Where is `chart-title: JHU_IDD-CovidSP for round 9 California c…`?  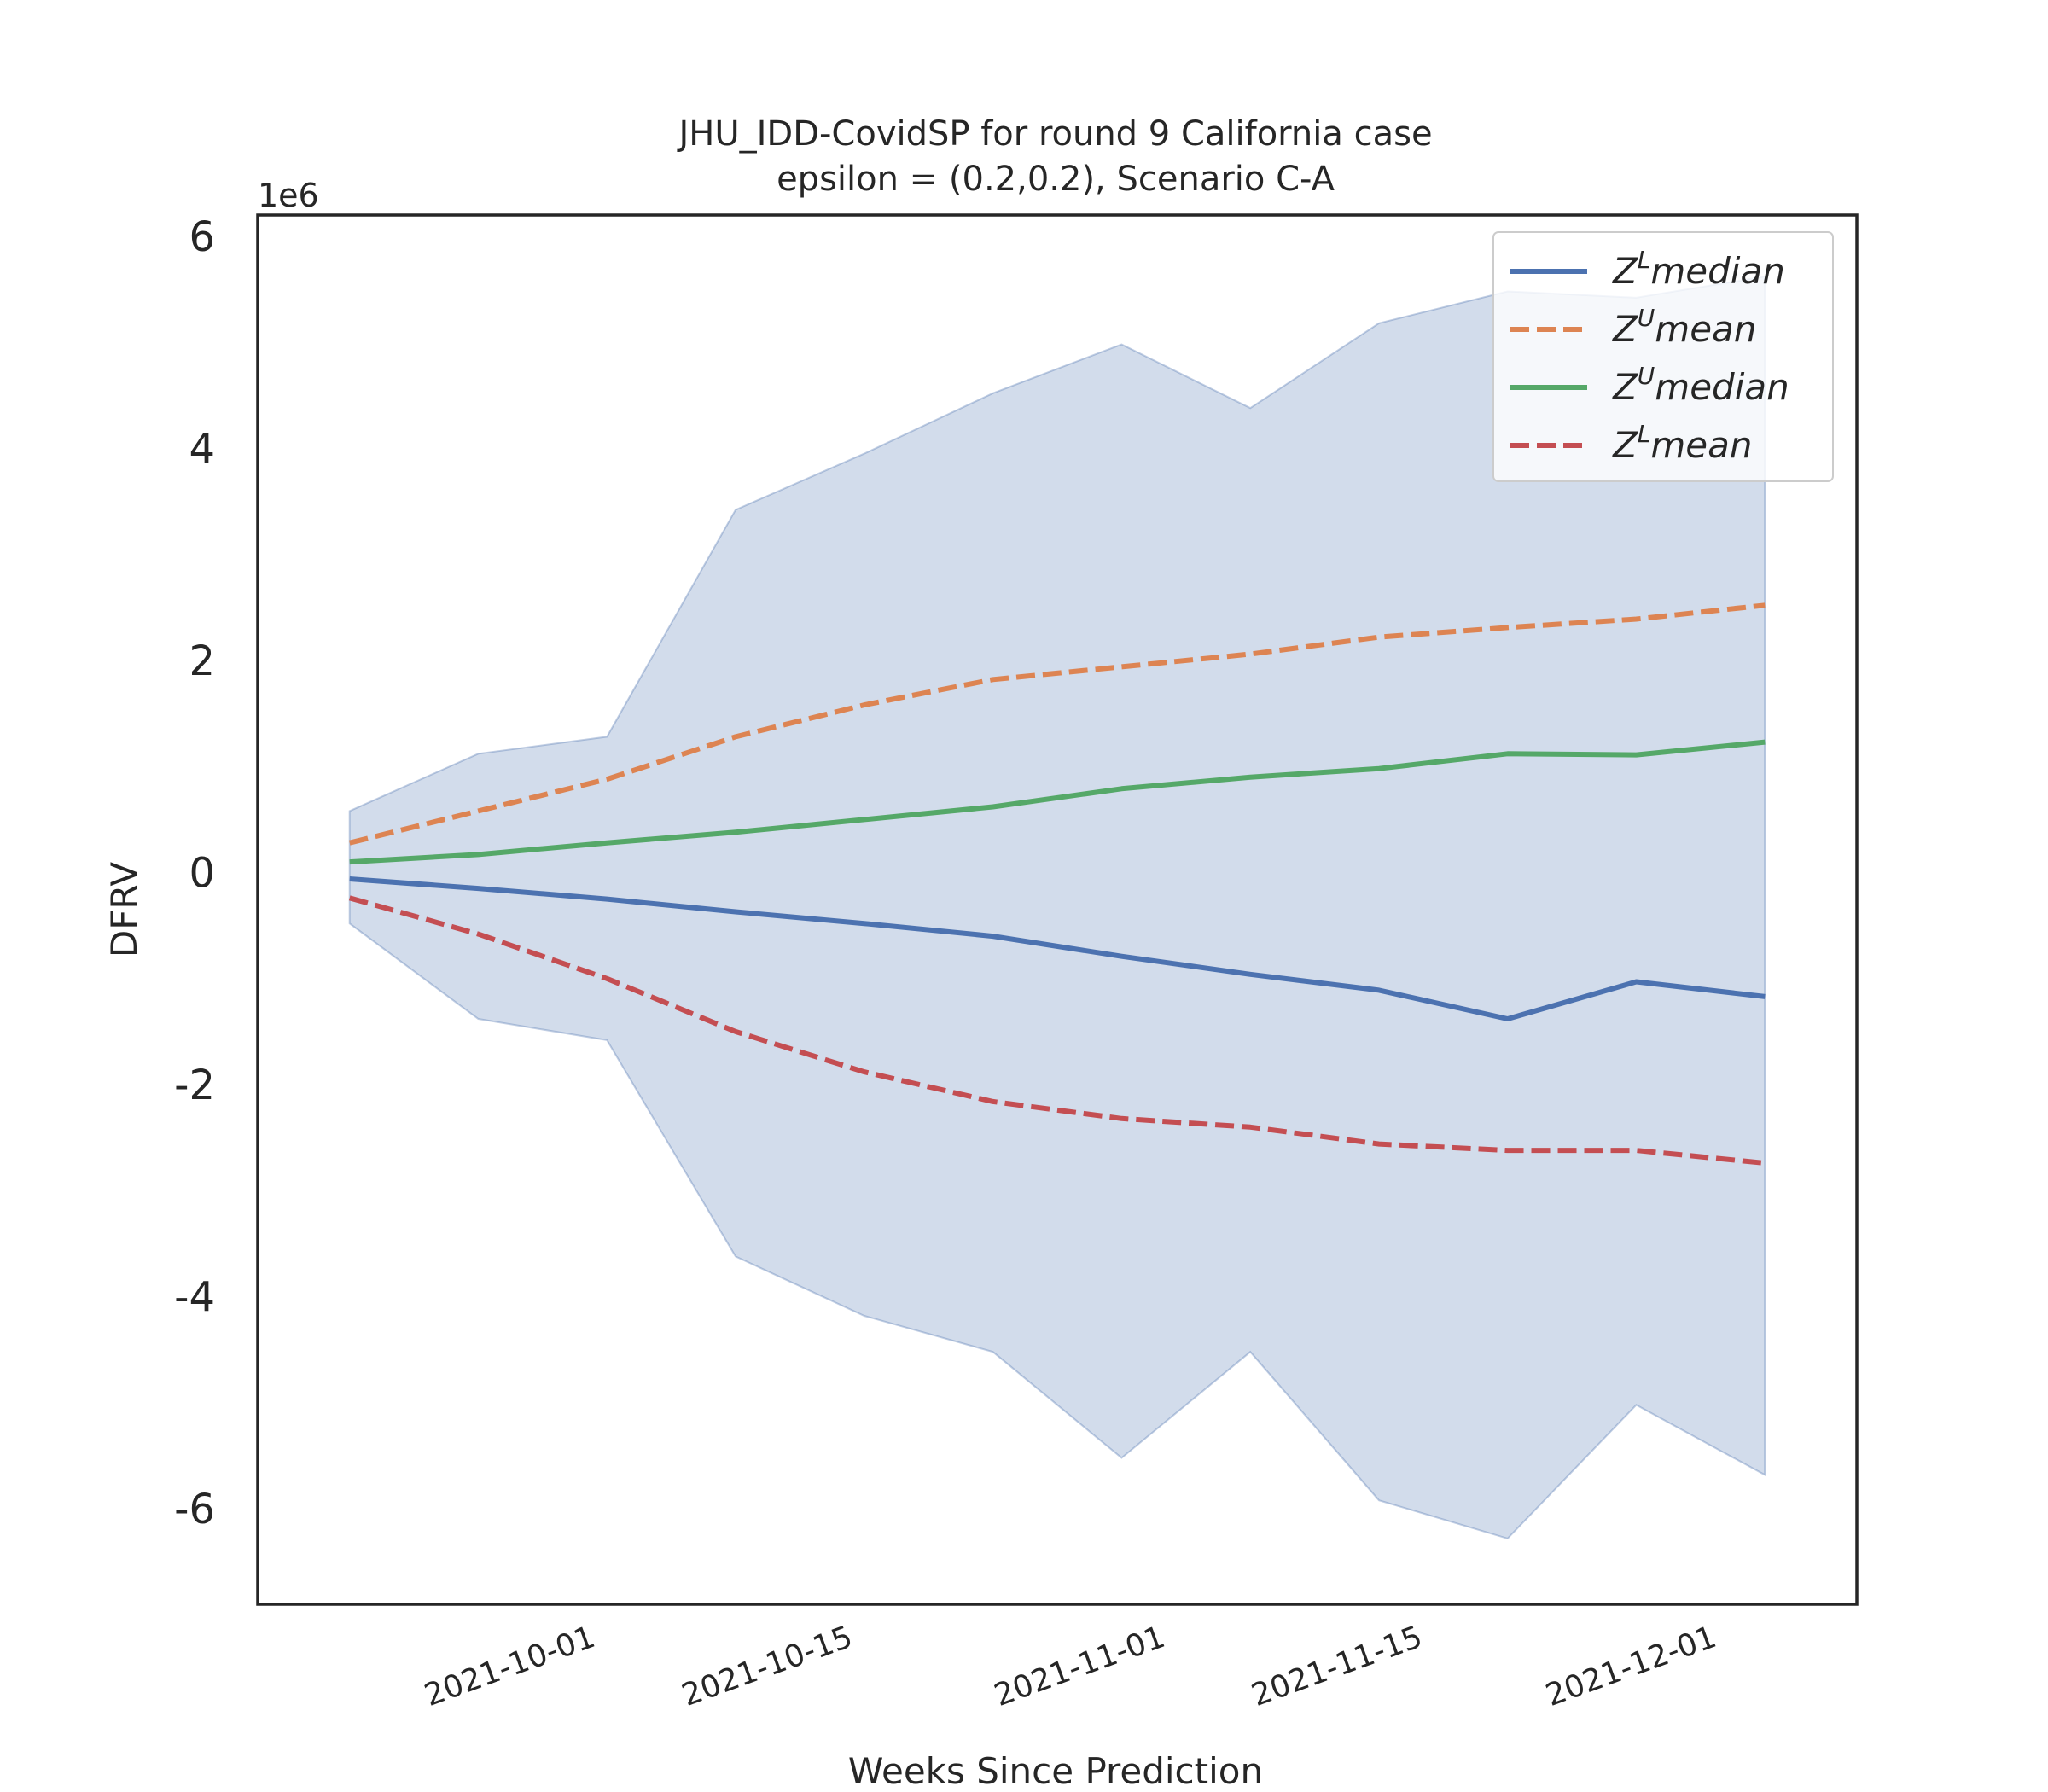 chart-title: JHU_IDD-CovidSP for round 9 California c… is located at coordinates (1054, 134).